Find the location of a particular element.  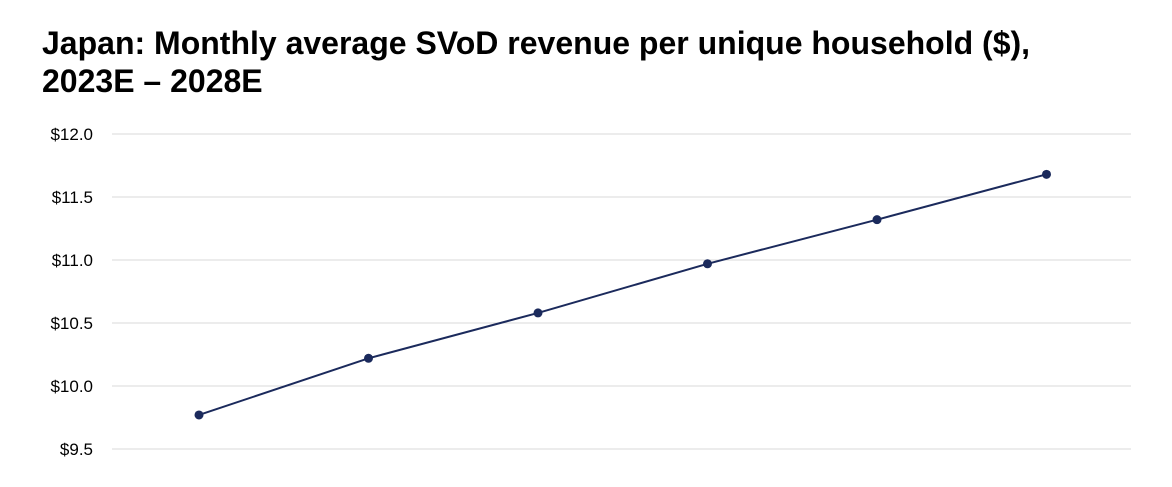

y-tick-label: $10.0 is located at coordinates (71, 386).